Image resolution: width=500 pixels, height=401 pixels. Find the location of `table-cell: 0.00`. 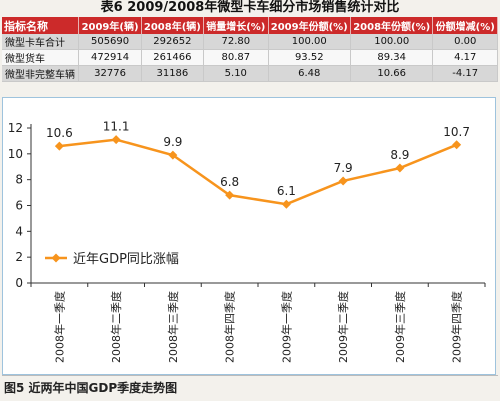

table-cell: 0.00 is located at coordinates (465, 42).